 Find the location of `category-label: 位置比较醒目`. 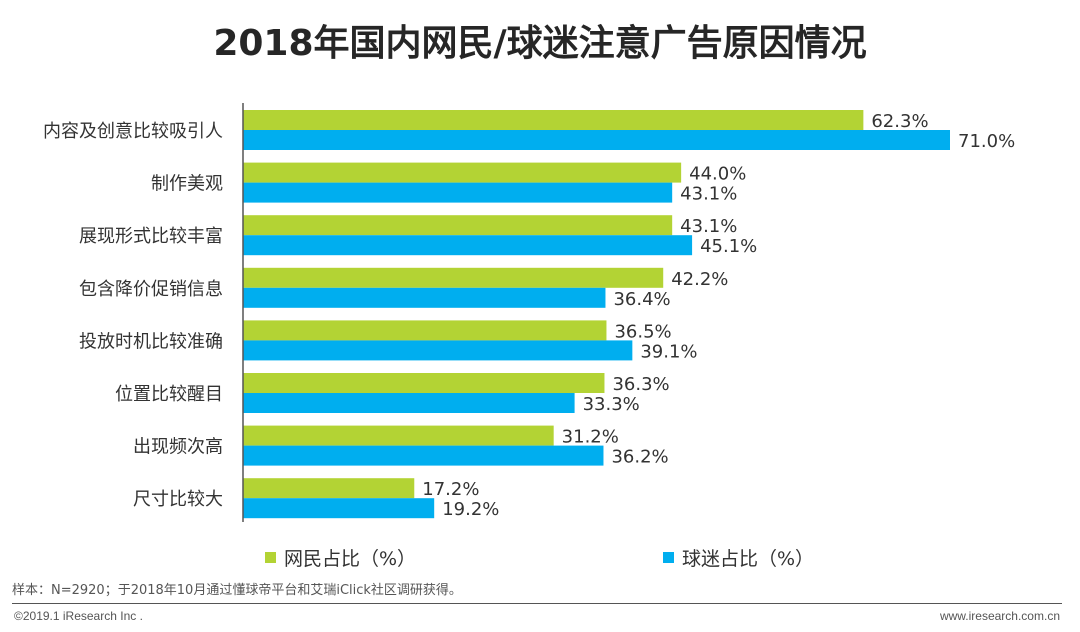

category-label: 位置比较醒目 is located at coordinates (169, 394).